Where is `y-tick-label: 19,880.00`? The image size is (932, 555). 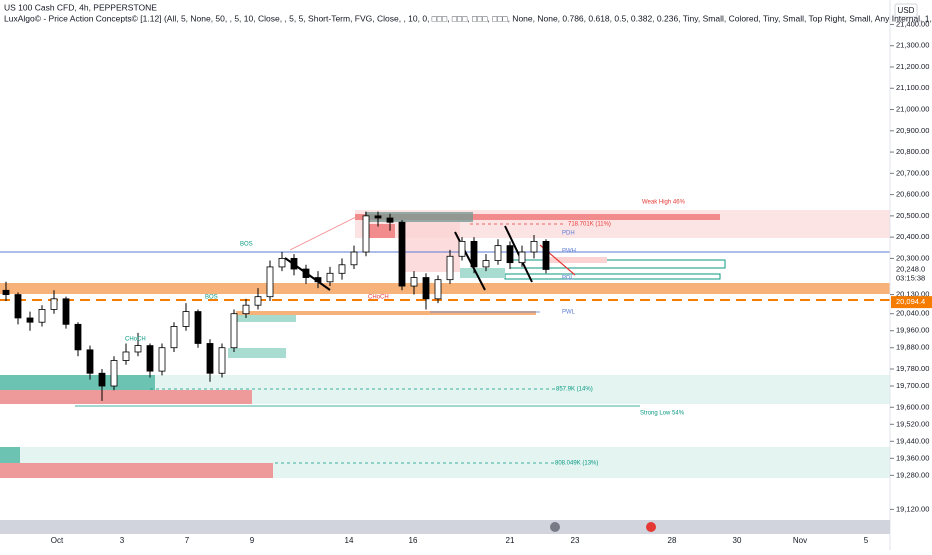
y-tick-label: 19,880.00 is located at coordinates (912, 347).